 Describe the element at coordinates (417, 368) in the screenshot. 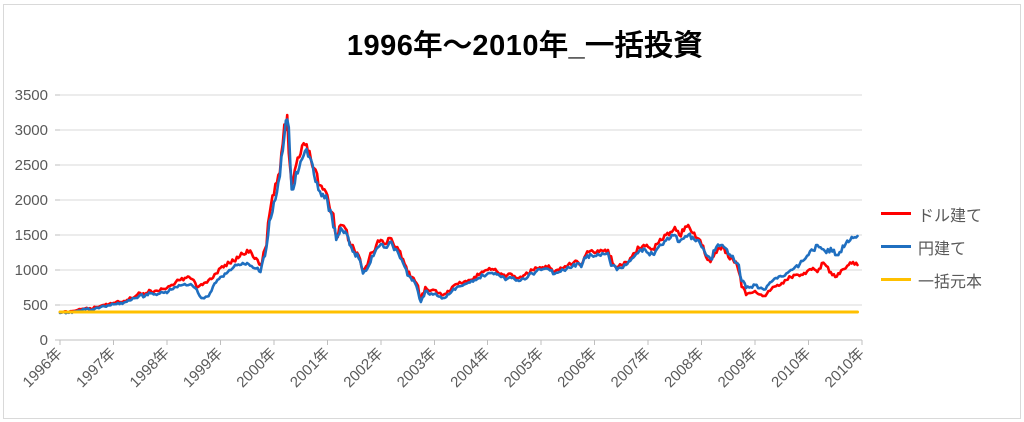

I see `x-axis-label: 2003年` at that location.